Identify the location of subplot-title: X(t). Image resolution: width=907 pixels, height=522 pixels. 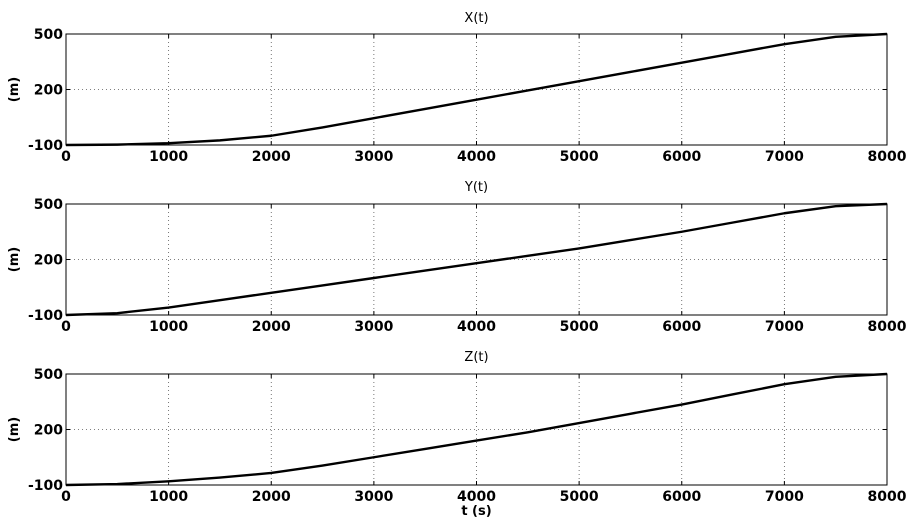
(476, 18).